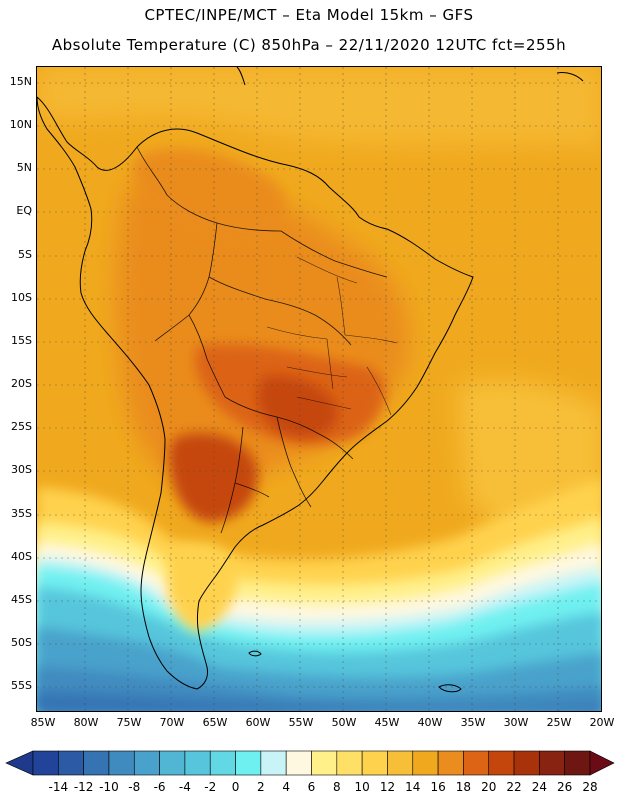 This screenshot has height=800, width=618. What do you see at coordinates (129, 722) in the screenshot?
I see `longitude-label: 75W` at bounding box center [129, 722].